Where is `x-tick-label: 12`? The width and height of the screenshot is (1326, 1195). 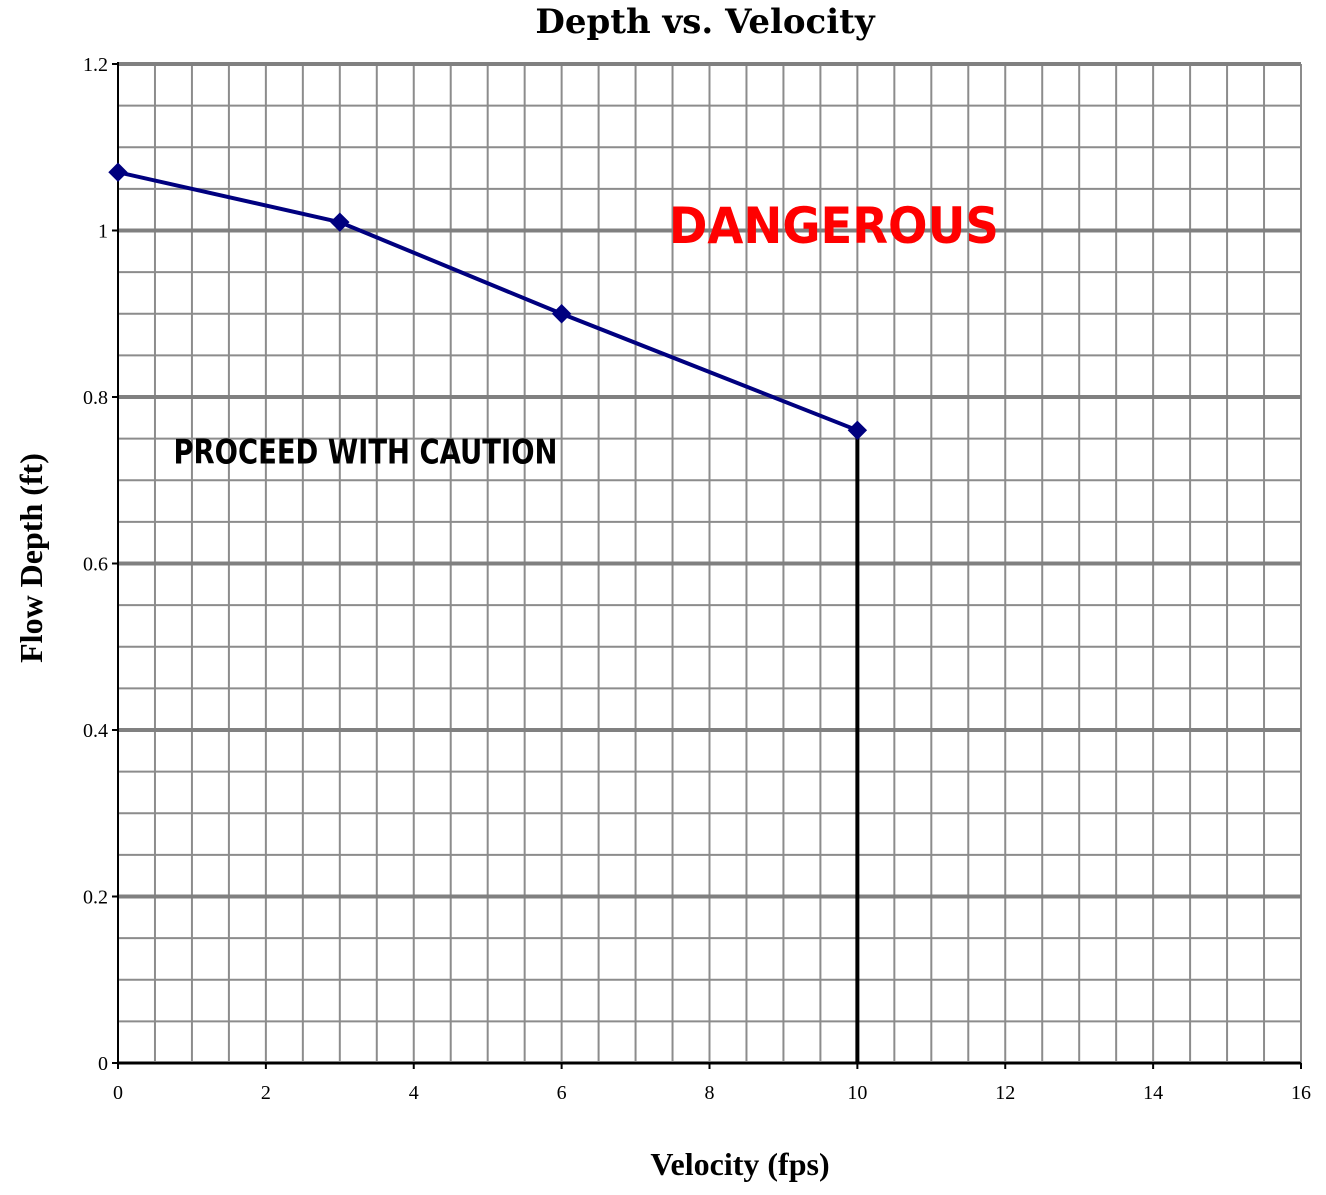 x-tick-label: 12 is located at coordinates (1005, 1093).